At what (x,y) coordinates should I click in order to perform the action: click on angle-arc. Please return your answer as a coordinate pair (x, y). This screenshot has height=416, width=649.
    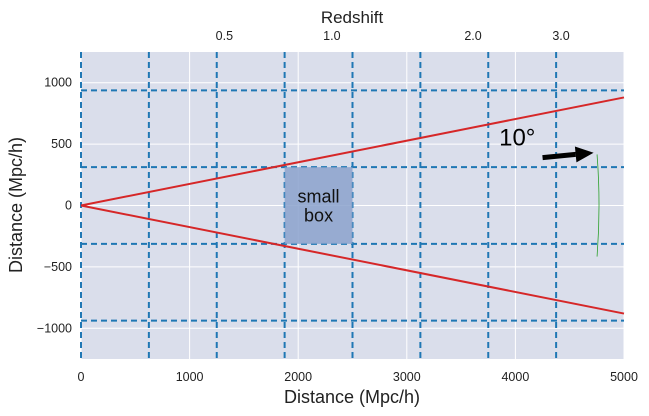
    Looking at the image, I should click on (598, 205).